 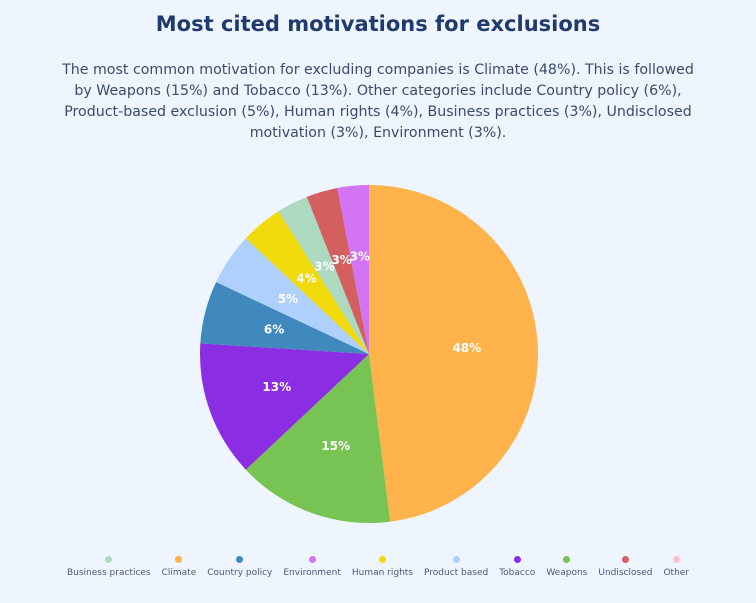 What do you see at coordinates (239, 567) in the screenshot?
I see `legend-item-country-policy: Country policy` at bounding box center [239, 567].